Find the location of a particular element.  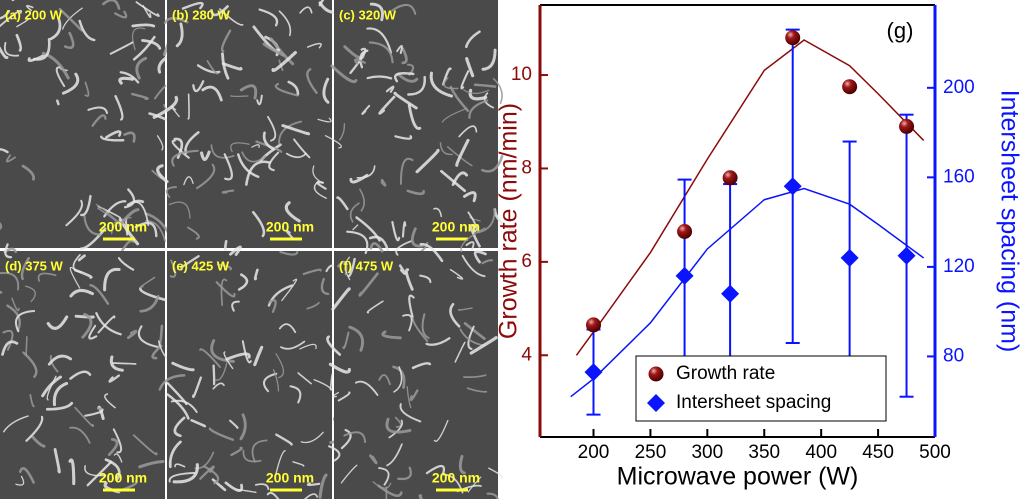

annotation: (g) is located at coordinates (900, 30).